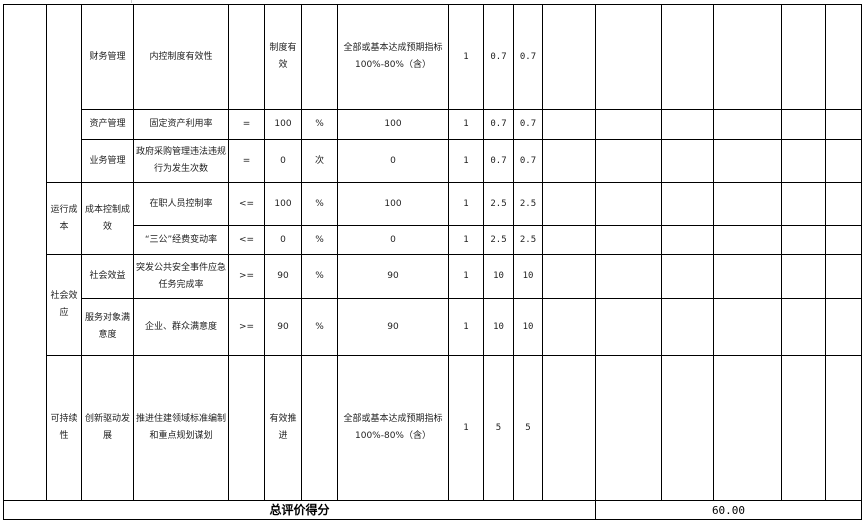 The image size is (865, 525). Describe the element at coordinates (107, 276) in the screenshot. I see `category-cell: 社会效益` at that location.